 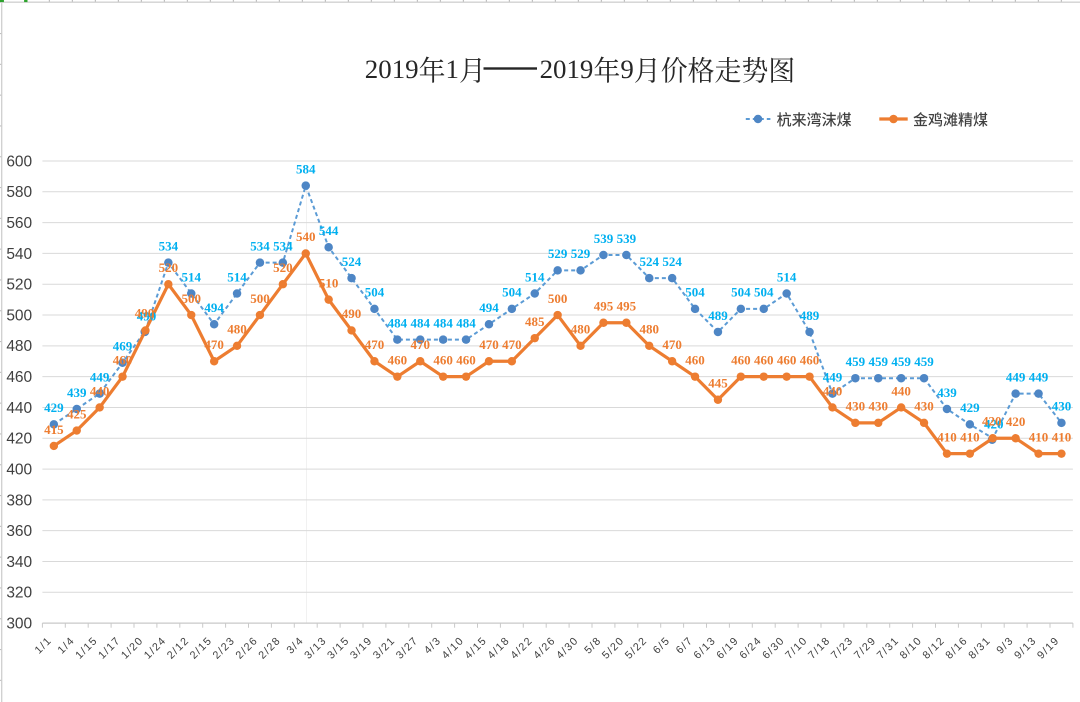 What do you see at coordinates (19, 161) in the screenshot?
I see `svg-text: 600` at bounding box center [19, 161].